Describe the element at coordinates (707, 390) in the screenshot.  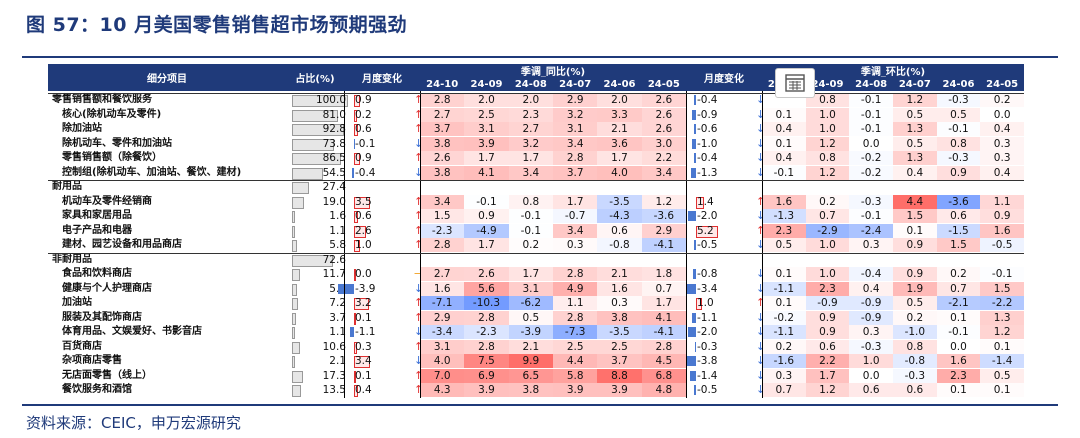
I see `mom-value: -0.5` at that location.